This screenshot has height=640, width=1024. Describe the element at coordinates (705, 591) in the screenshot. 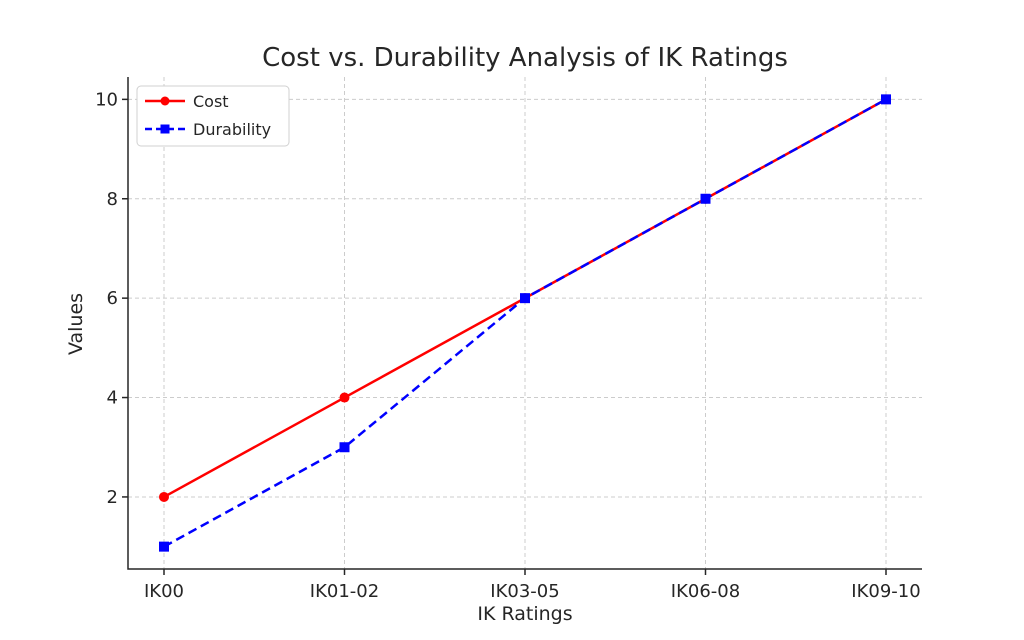

I see `x-tick-label: IK06-08` at that location.